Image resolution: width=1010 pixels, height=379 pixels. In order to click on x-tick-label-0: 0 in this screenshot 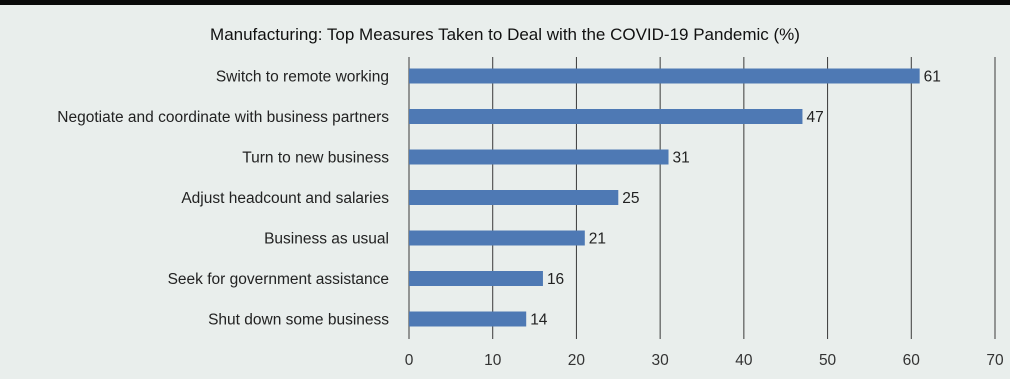, I will do `click(409, 360)`.